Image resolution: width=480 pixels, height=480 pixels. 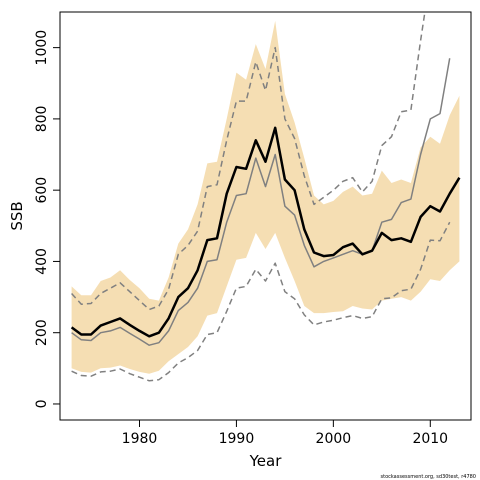 I want to click on y-tick-label: 800, so click(x=42, y=119).